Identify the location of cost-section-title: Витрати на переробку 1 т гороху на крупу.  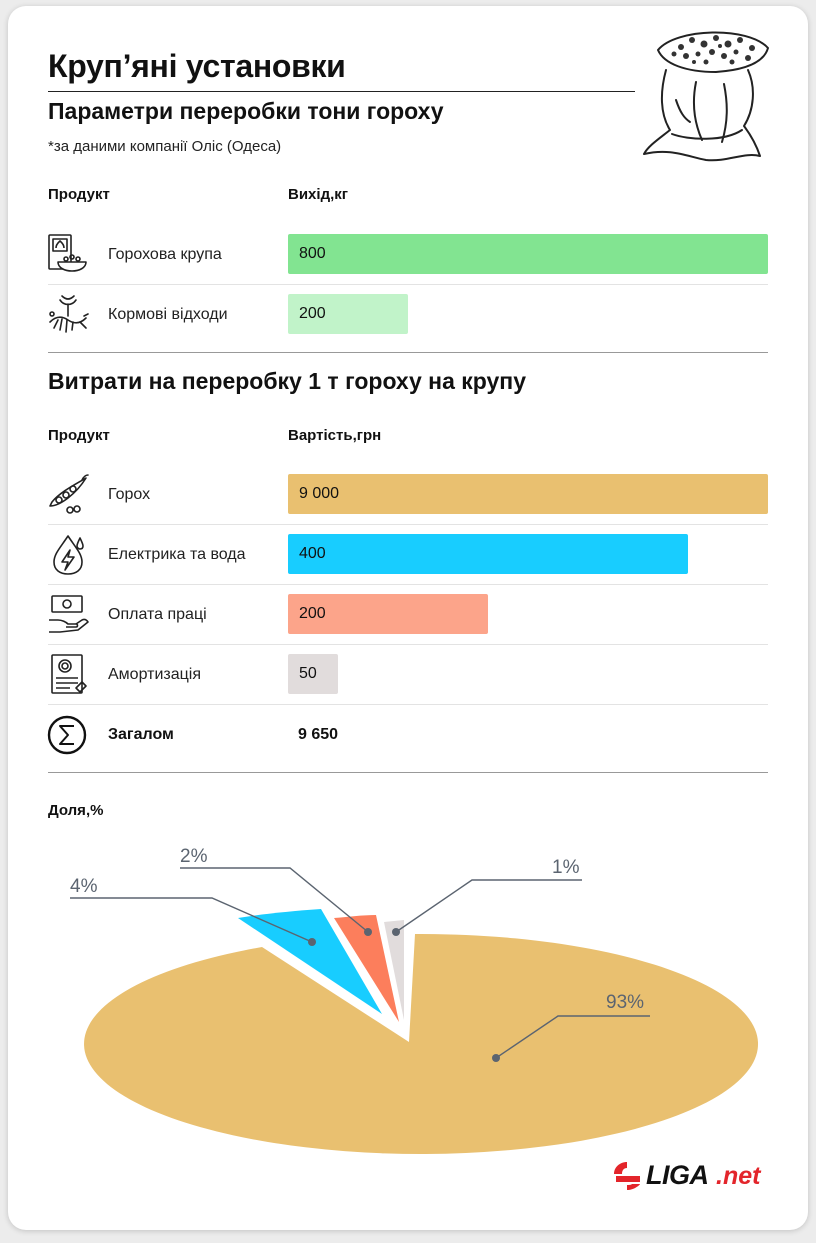
(287, 381).